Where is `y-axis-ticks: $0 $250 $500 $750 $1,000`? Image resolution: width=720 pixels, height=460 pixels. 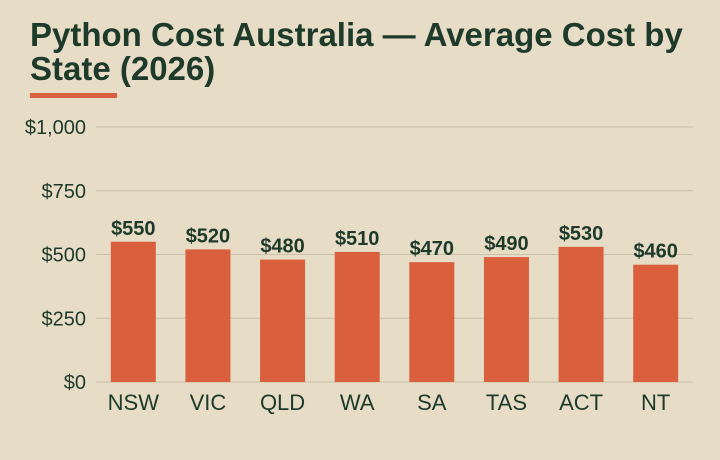 y-axis-ticks: $0 $250 $500 $750 $1,000 is located at coordinates (55, 255).